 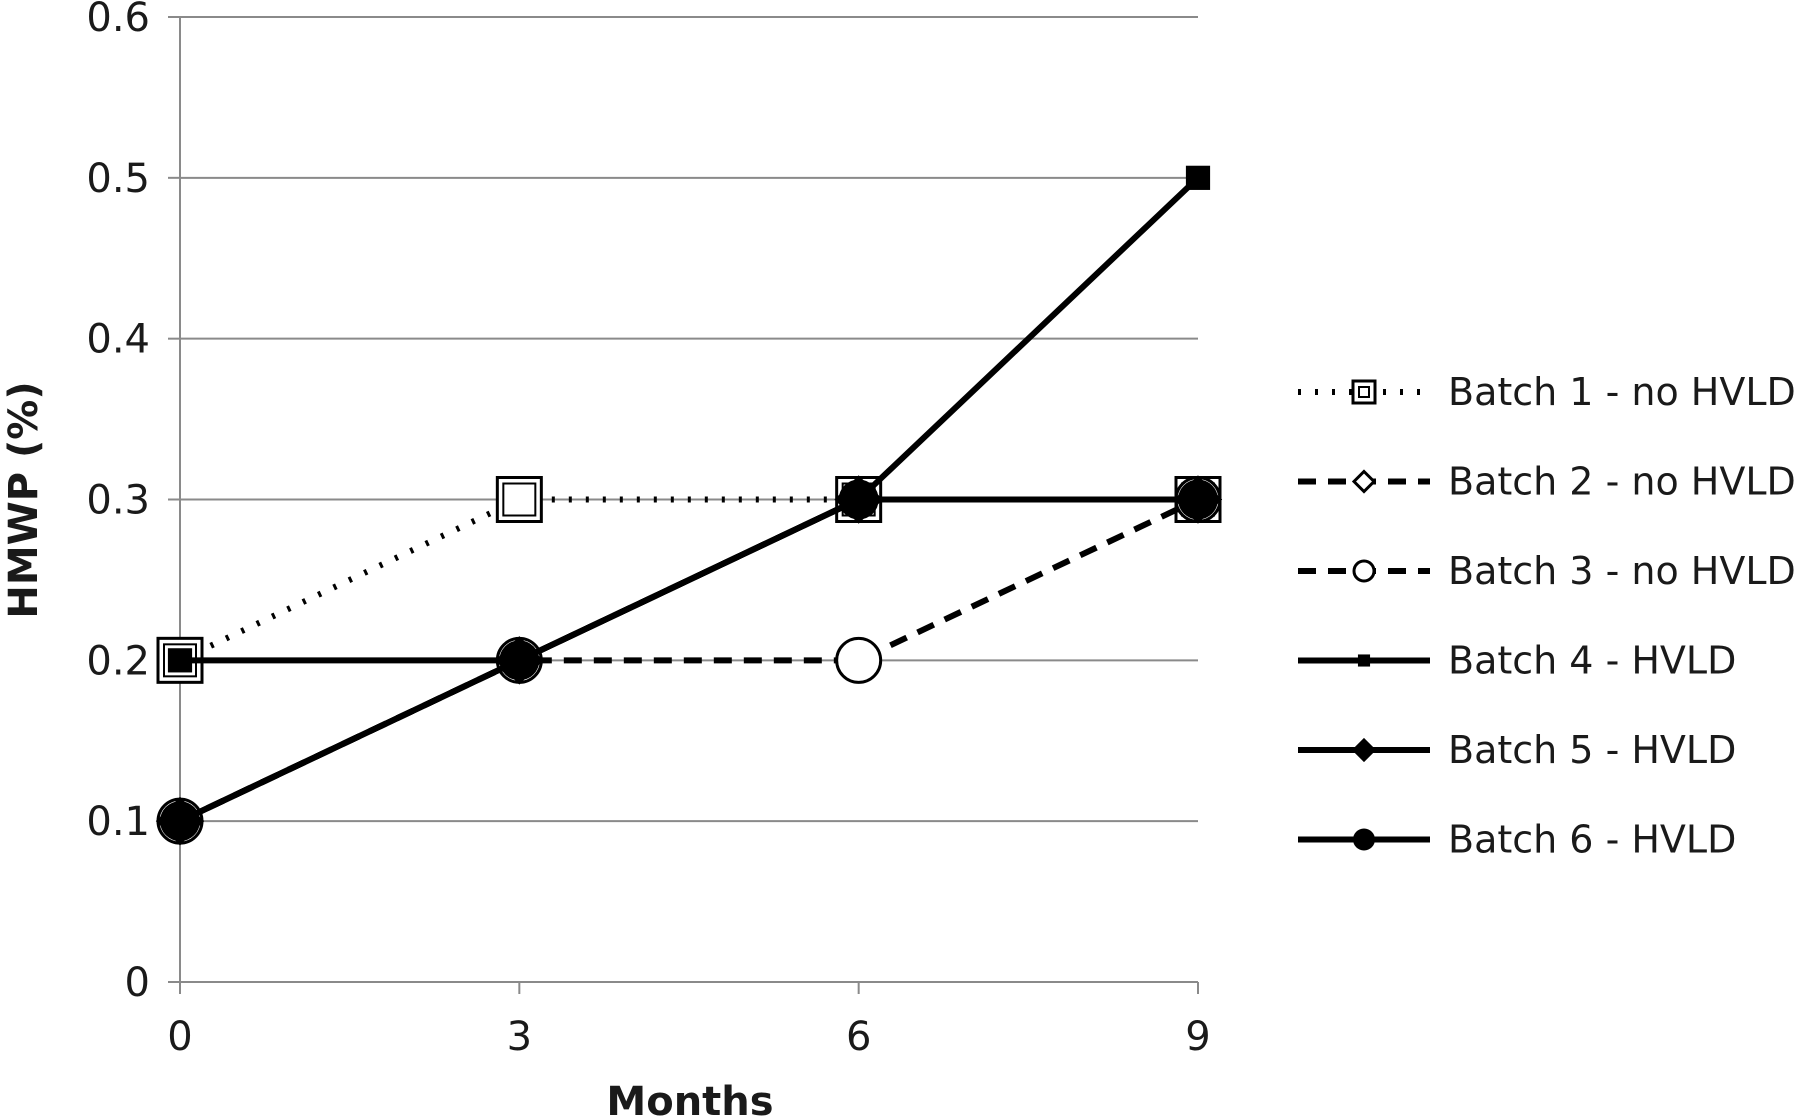 I want to click on data-point-inner, so click(x=519, y=499).